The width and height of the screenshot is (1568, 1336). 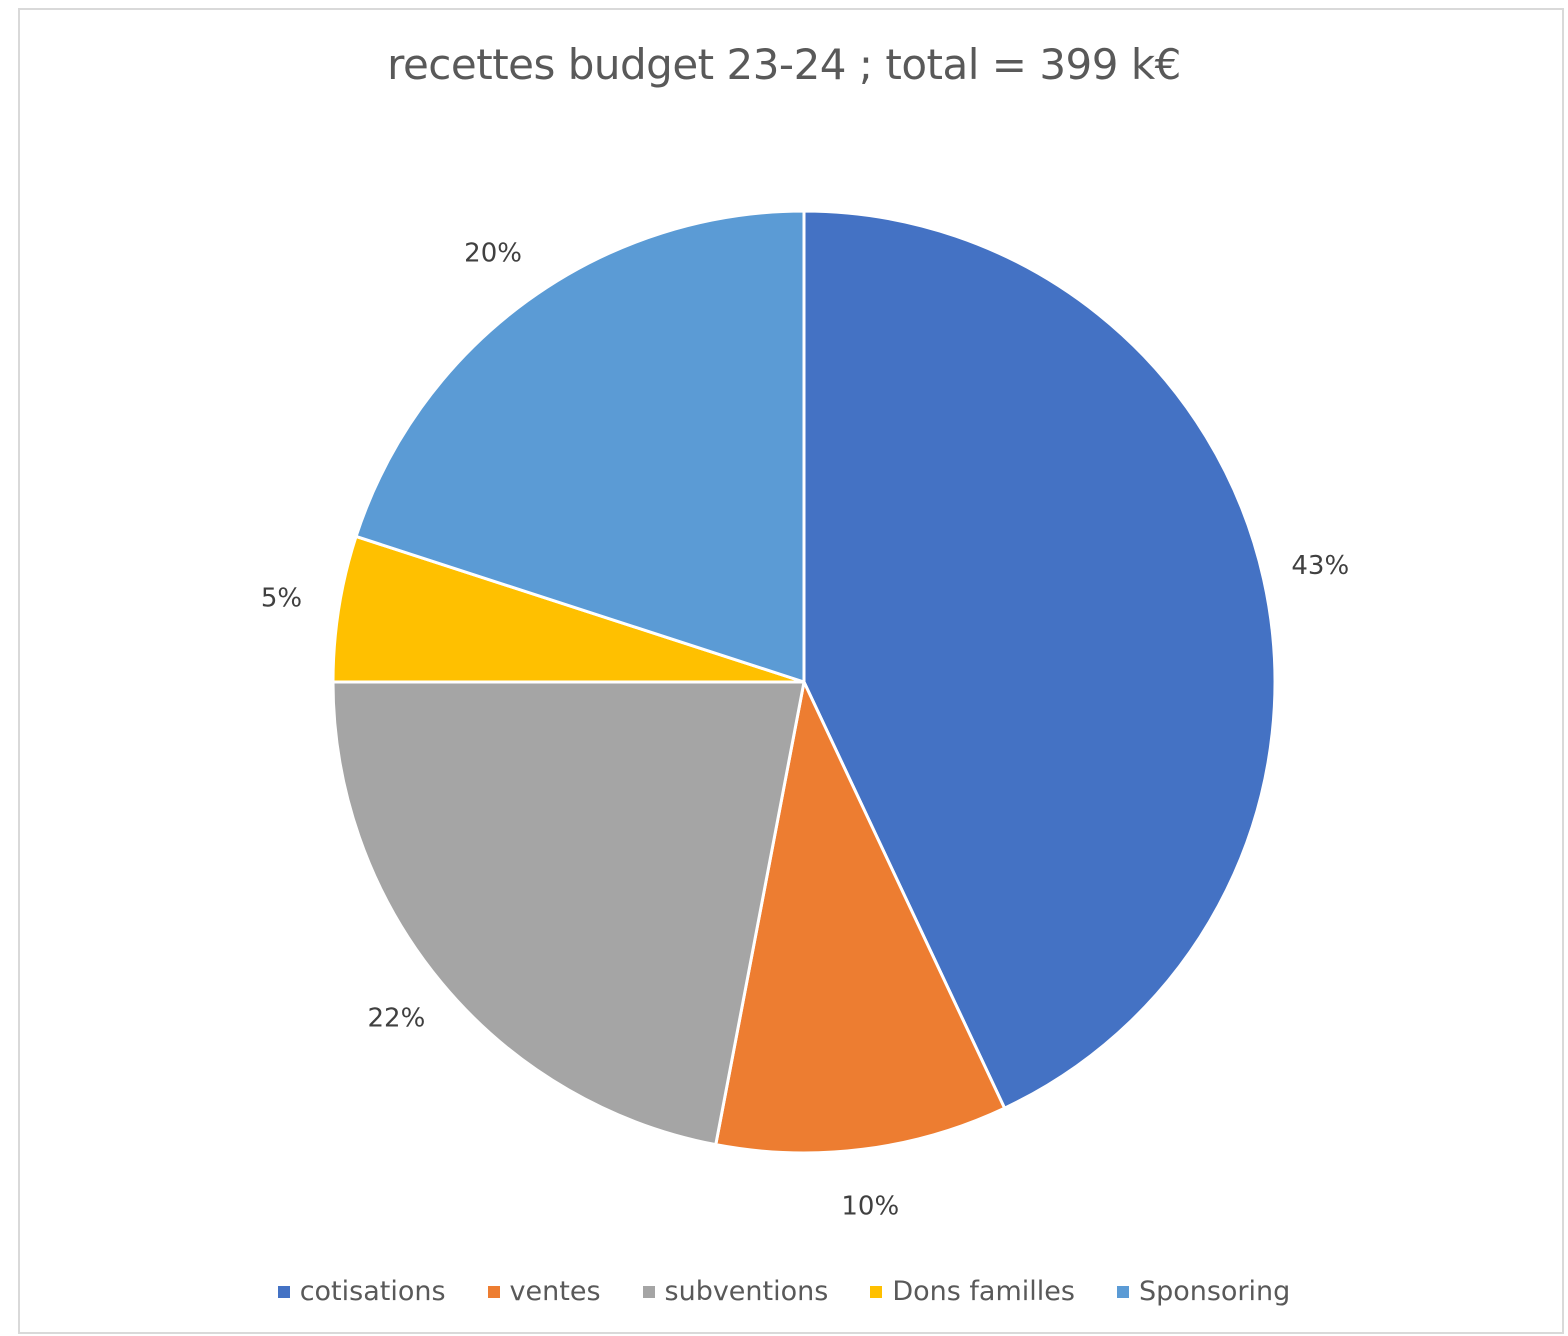 What do you see at coordinates (1214, 1291) in the screenshot?
I see `legend-label: Sponsoring` at bounding box center [1214, 1291].